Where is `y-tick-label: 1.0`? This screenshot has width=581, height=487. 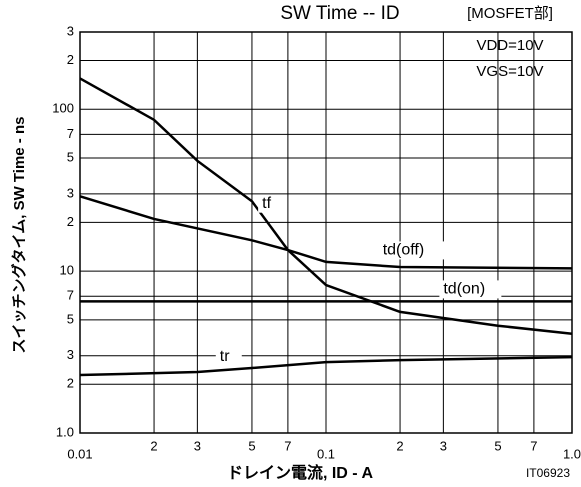 y-tick-label: 1.0 is located at coordinates (65, 431).